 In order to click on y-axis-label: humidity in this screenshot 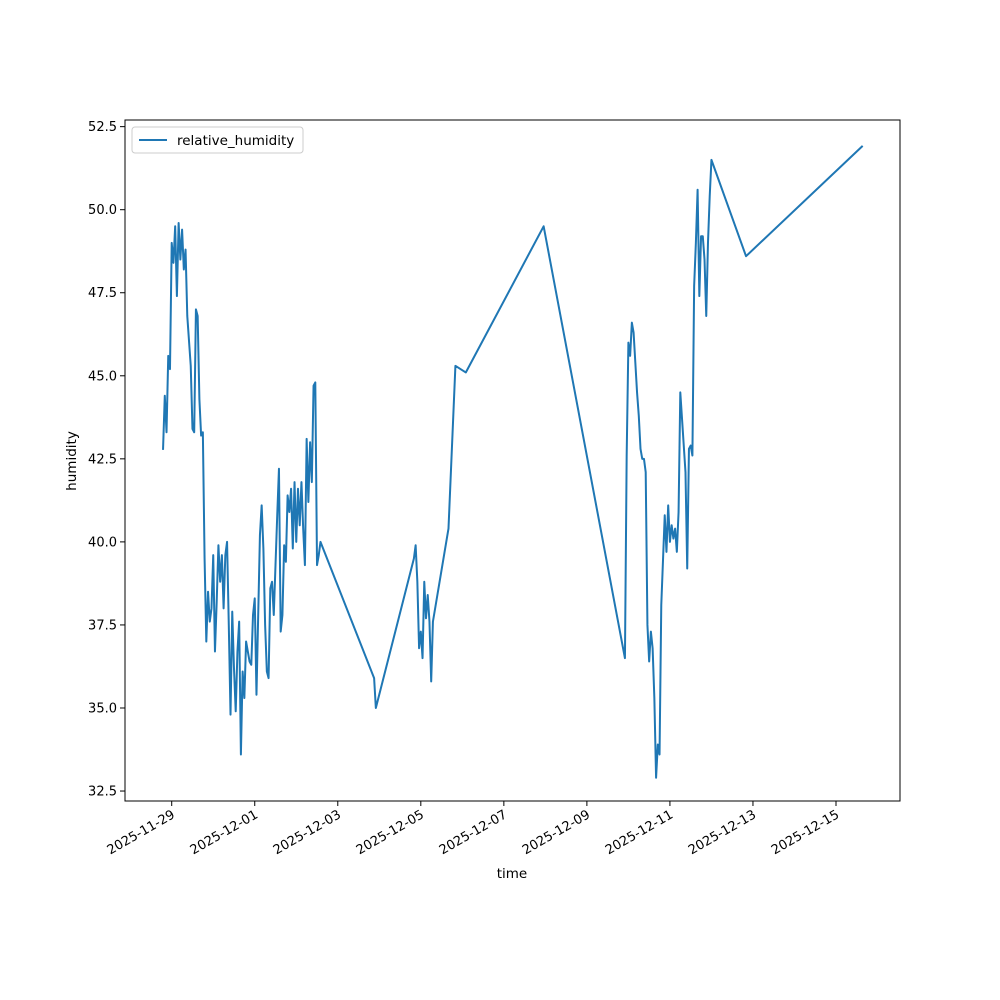, I will do `click(72, 461)`.